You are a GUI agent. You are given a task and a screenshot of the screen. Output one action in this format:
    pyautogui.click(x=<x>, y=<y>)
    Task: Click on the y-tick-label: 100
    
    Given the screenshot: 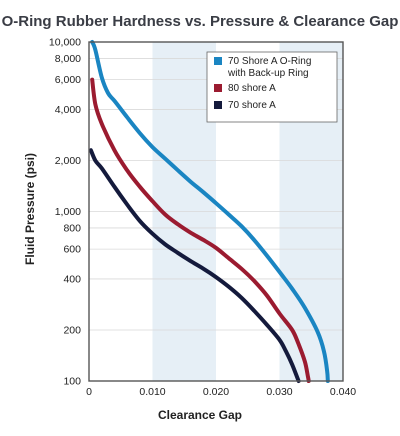 What is the action you would take?
    pyautogui.click(x=72, y=382)
    